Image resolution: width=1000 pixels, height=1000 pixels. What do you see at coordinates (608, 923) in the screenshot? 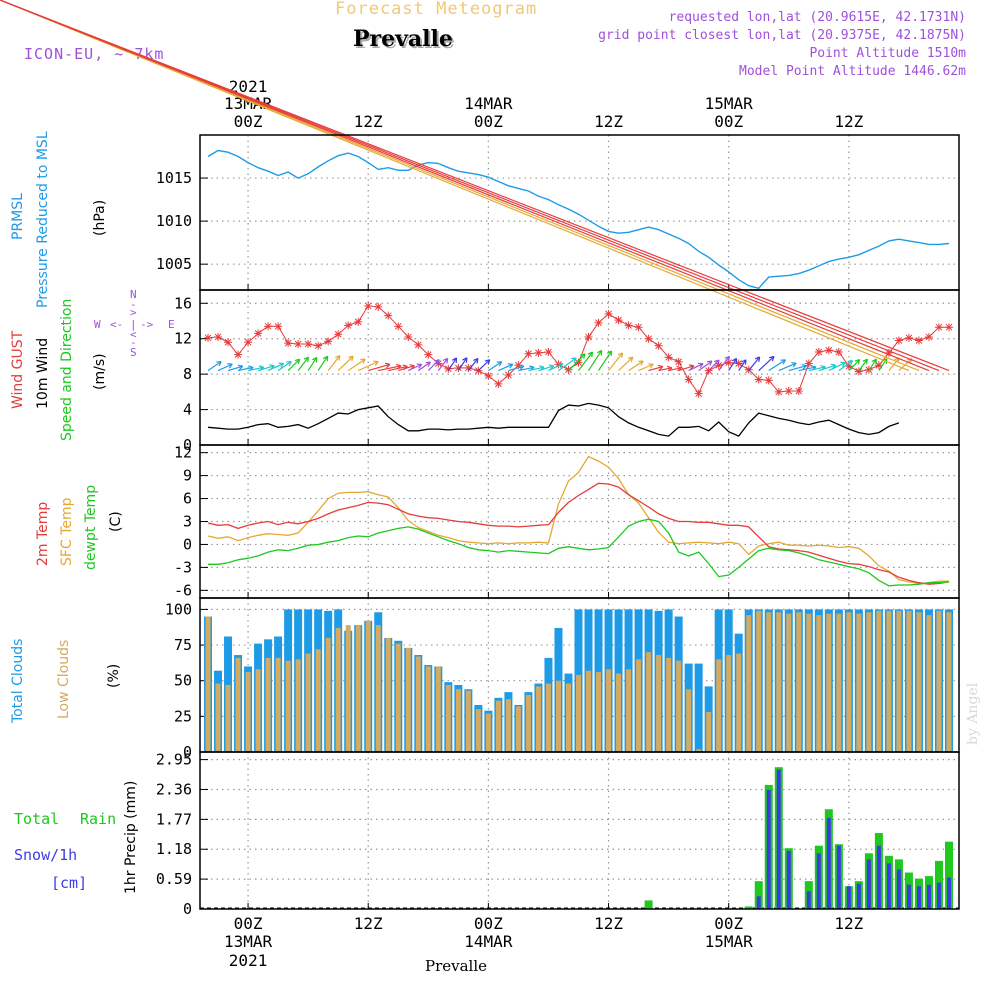
I see `bottom-hour-label: 12Z` at bounding box center [608, 923].